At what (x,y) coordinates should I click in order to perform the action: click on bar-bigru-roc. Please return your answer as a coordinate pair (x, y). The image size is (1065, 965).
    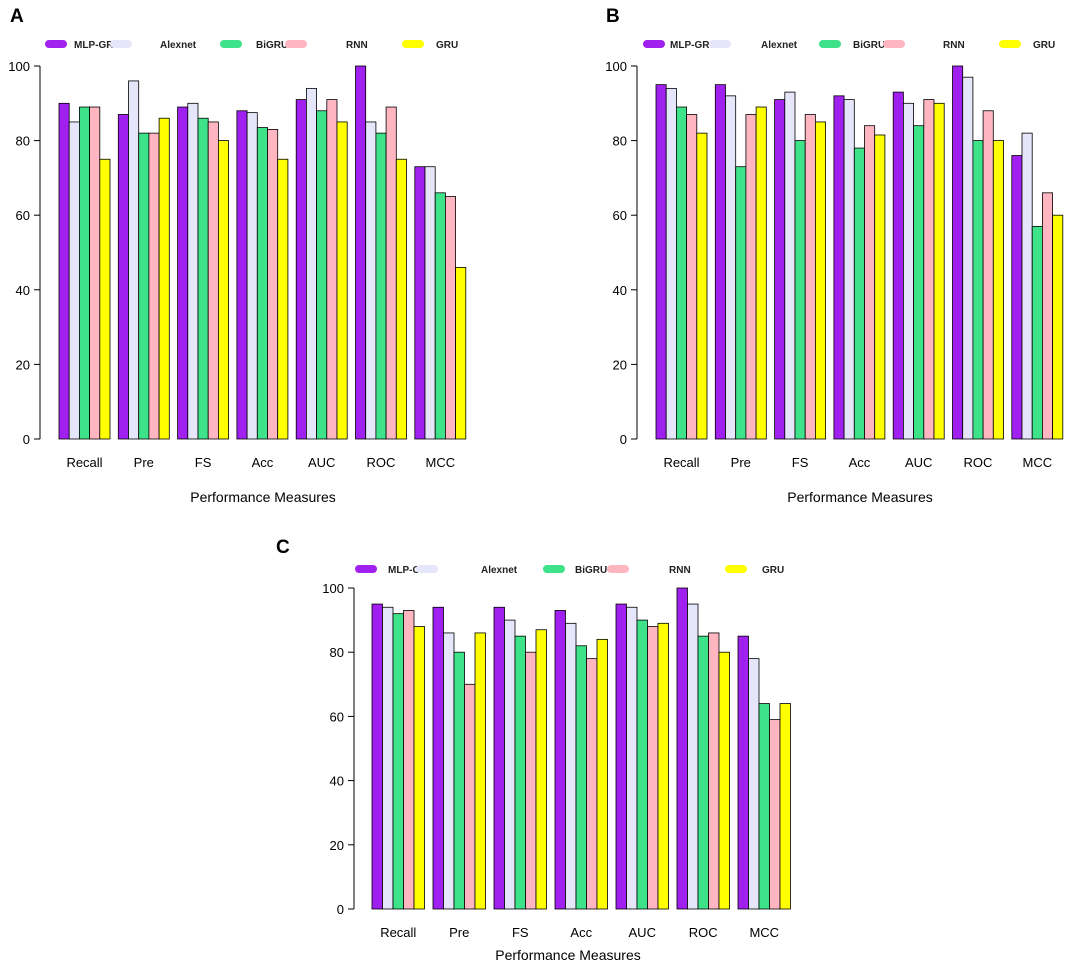
    Looking at the image, I should click on (978, 290).